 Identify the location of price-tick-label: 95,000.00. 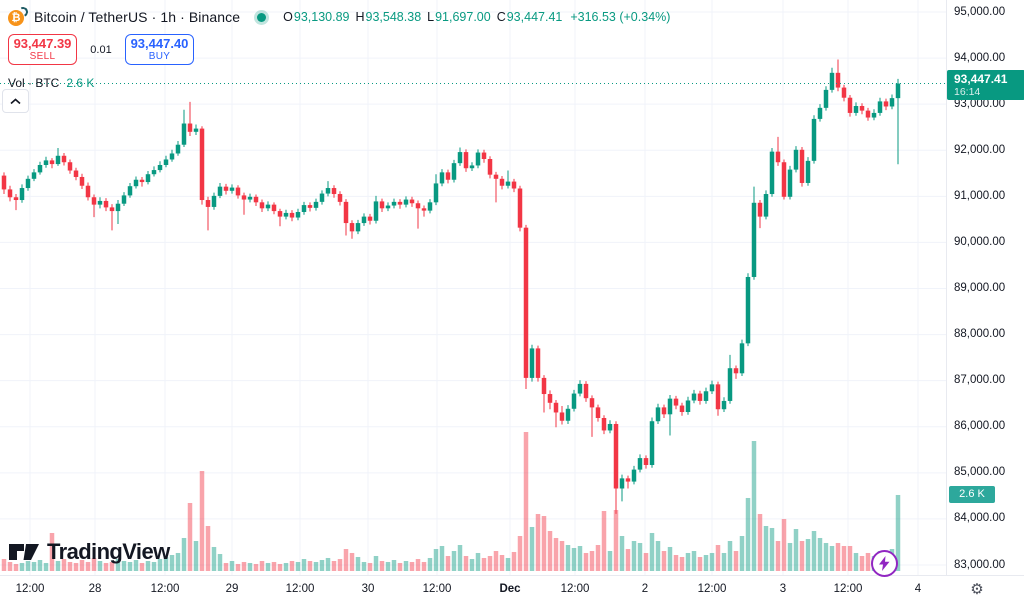
(980, 11).